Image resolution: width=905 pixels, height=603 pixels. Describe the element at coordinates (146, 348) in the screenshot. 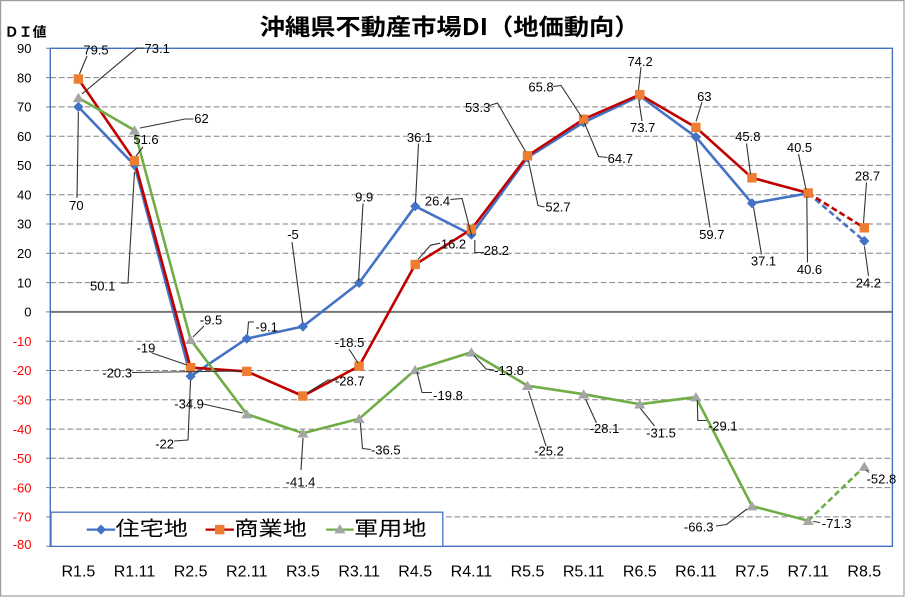

I see `svg-text: -19` at that location.